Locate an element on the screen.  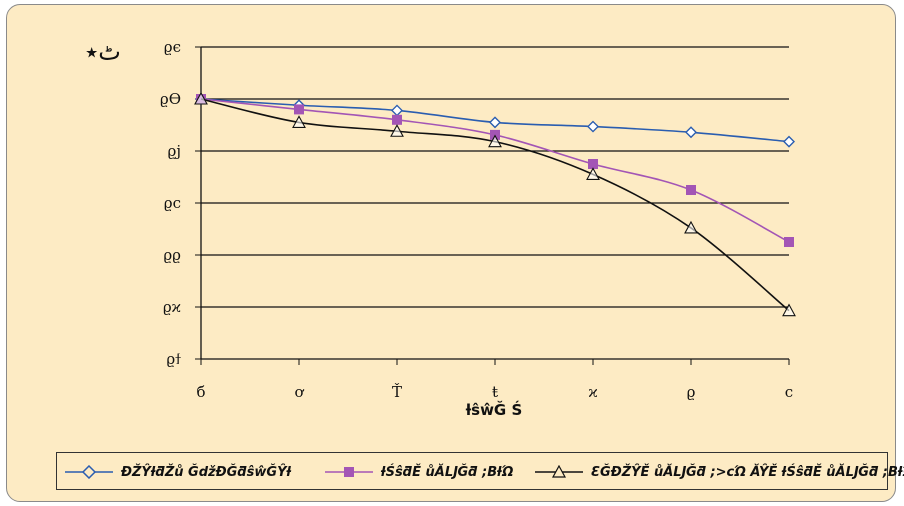
y-tick-label: ϱϵ is located at coordinates (172, 47).